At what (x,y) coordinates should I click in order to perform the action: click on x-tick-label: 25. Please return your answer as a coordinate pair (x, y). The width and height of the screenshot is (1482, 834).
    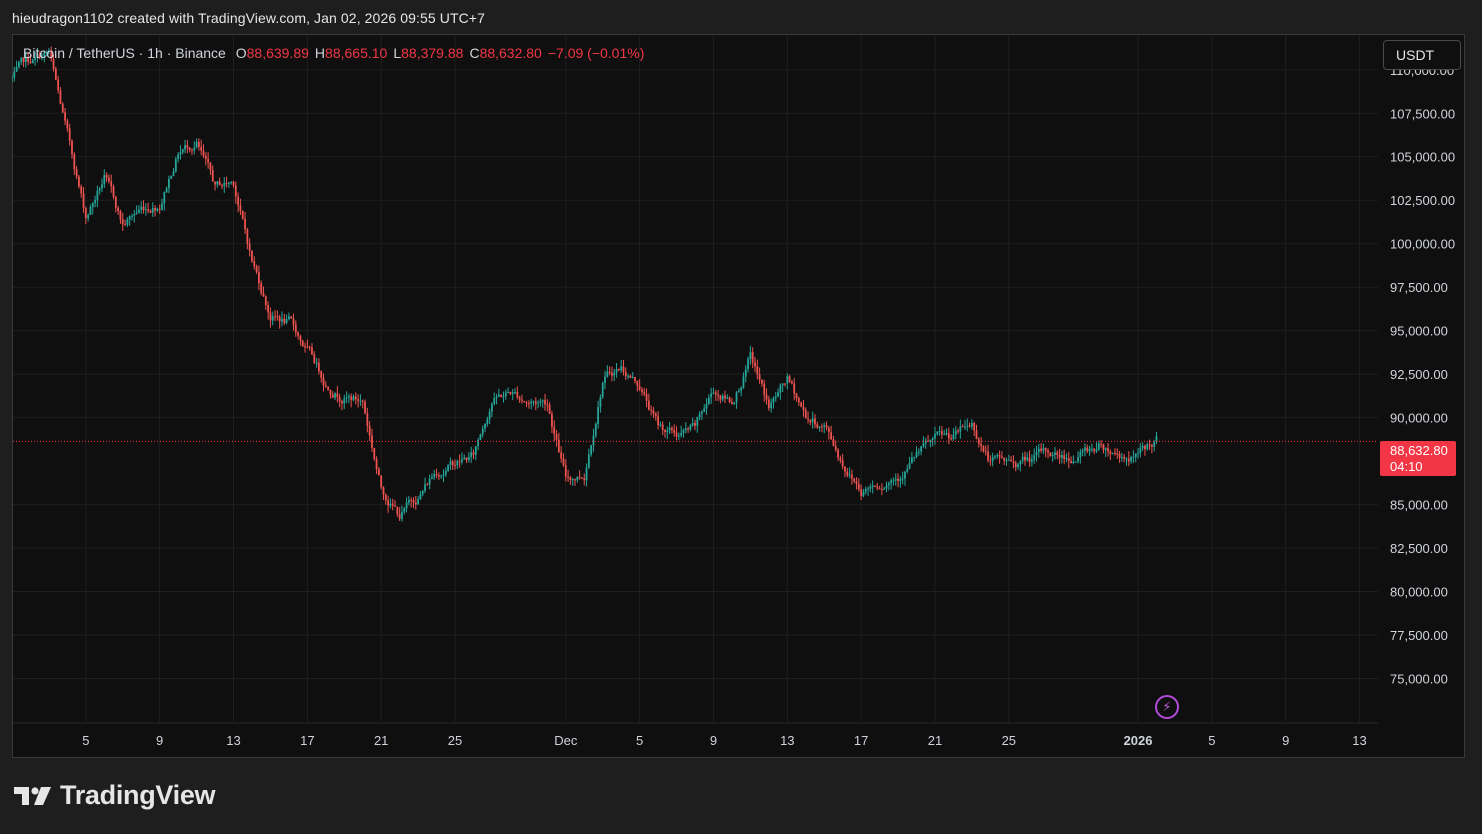
    Looking at the image, I should click on (455, 740).